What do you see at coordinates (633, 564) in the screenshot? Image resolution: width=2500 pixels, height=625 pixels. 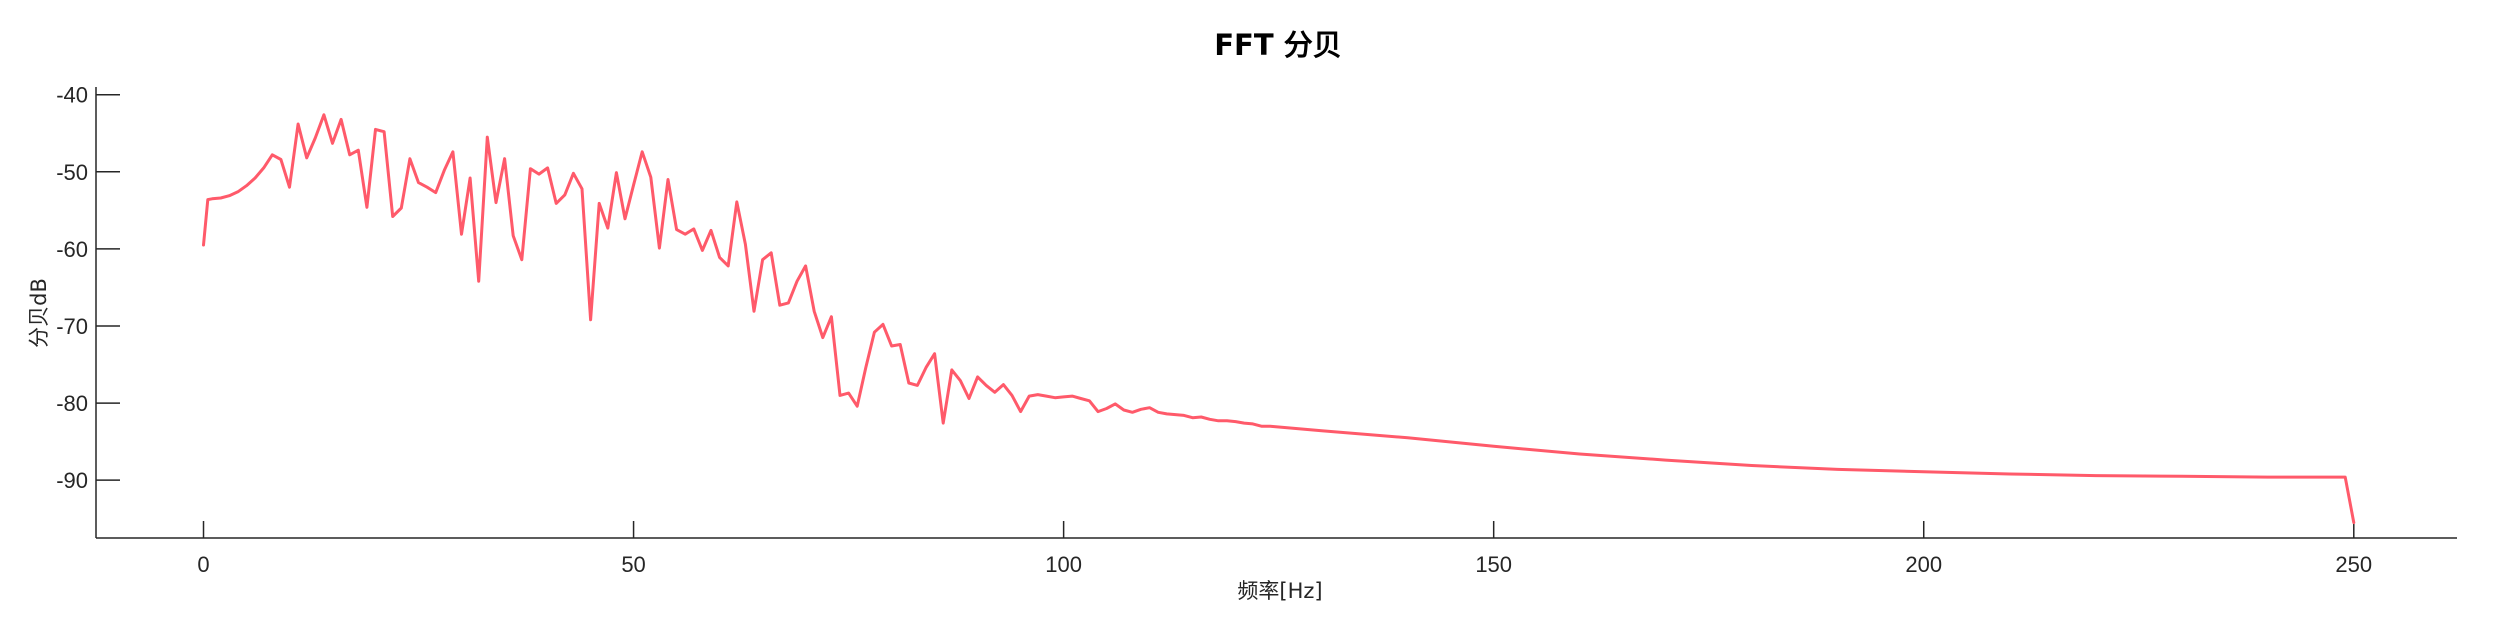 I see `x-tick-label: 50` at bounding box center [633, 564].